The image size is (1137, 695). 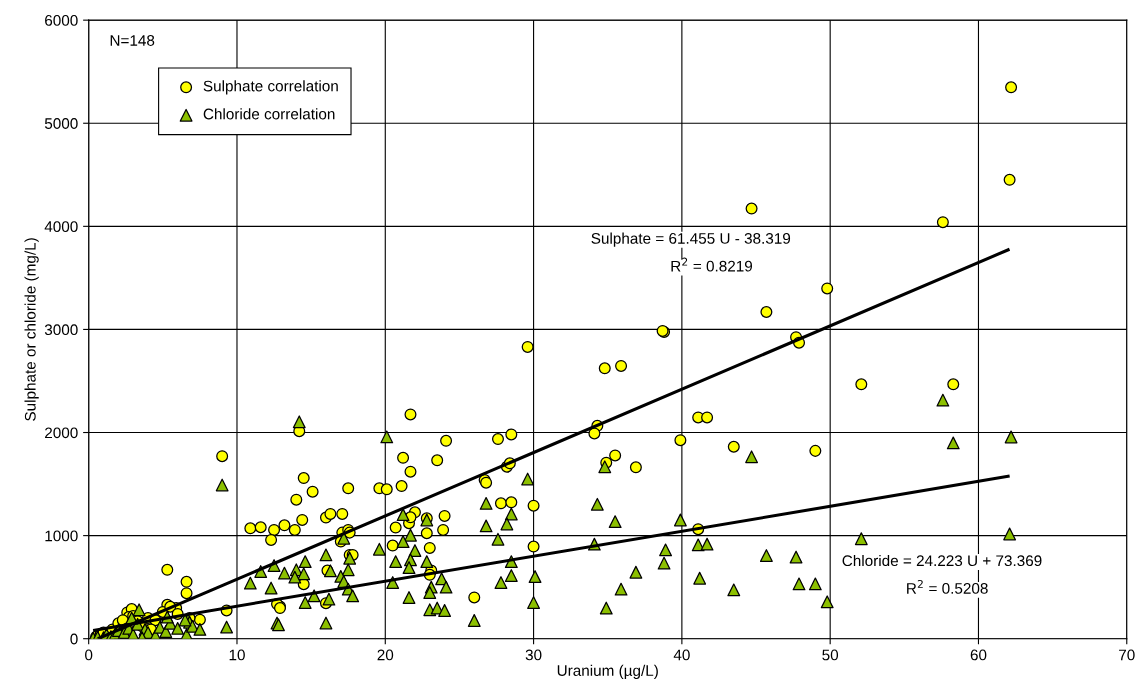 I want to click on annotation: Sulphate = 61.455 U - 38.319, so click(x=691, y=239).